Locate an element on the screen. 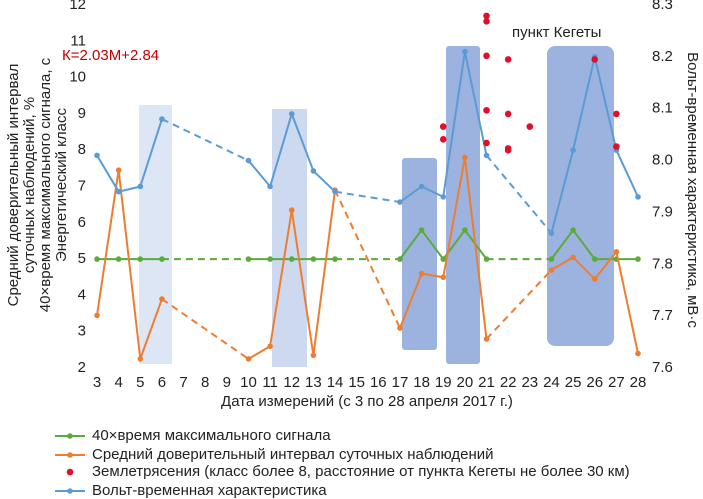 Image resolution: width=703 pixels, height=499 pixels. x-tick-label: 27 is located at coordinates (616, 382).